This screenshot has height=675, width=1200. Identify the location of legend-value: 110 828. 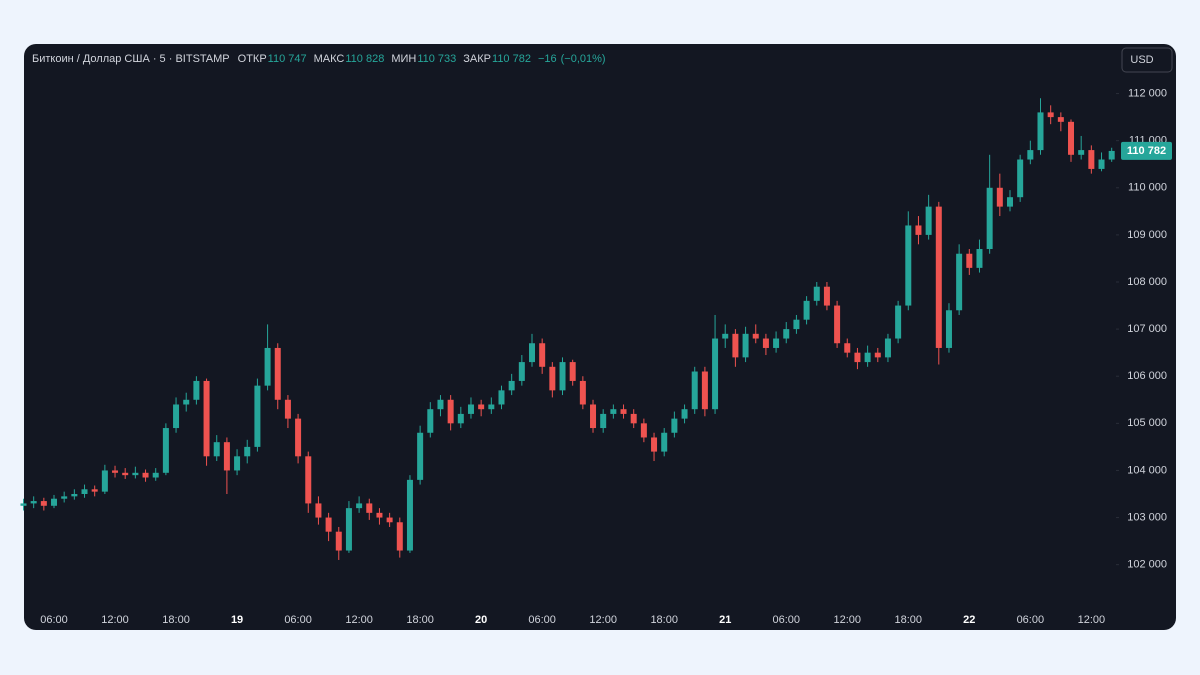
(364, 59).